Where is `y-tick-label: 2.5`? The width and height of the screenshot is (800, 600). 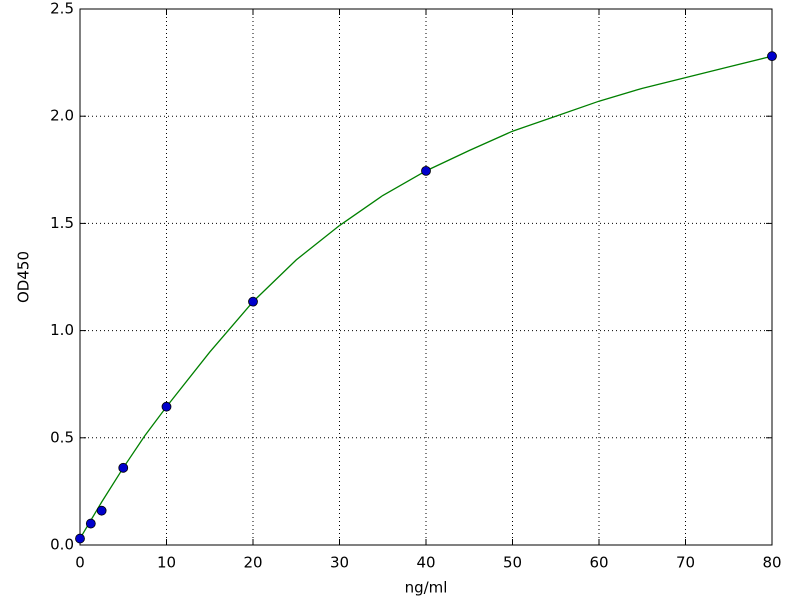
y-tick-label: 2.5 is located at coordinates (62, 9).